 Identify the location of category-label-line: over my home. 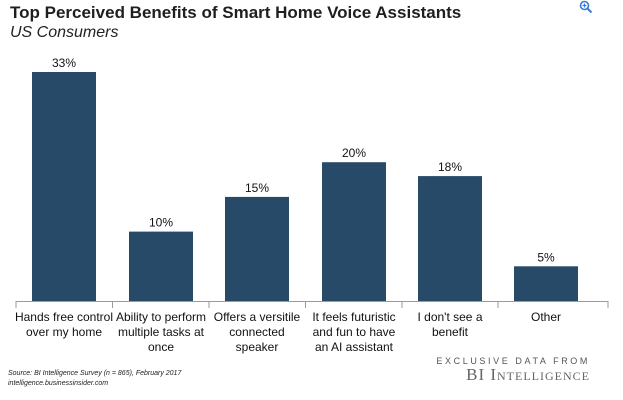
(64, 332).